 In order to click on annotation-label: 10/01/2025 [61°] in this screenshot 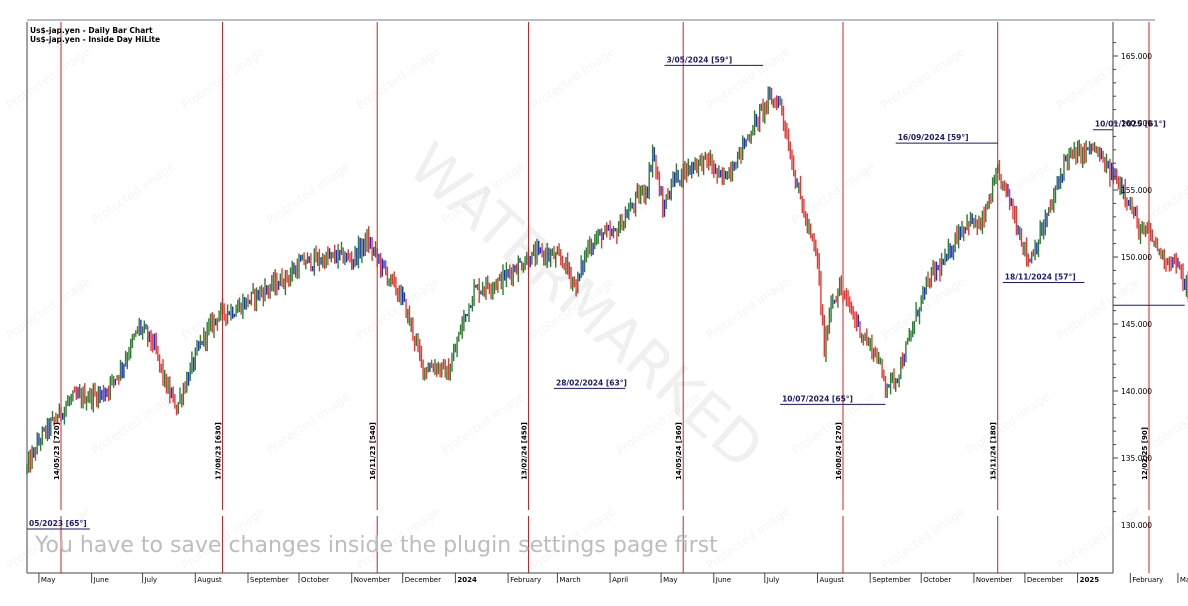, I will do `click(1130, 124)`.